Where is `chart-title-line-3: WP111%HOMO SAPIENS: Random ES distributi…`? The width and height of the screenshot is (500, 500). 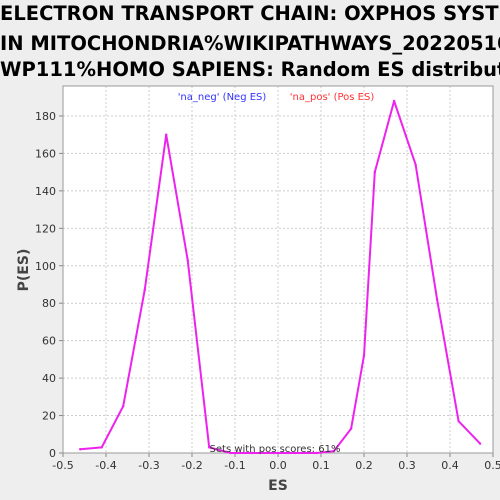
chart-title-line-3: WP111%HOMO SAPIENS: Random ES distributi… is located at coordinates (250, 69).